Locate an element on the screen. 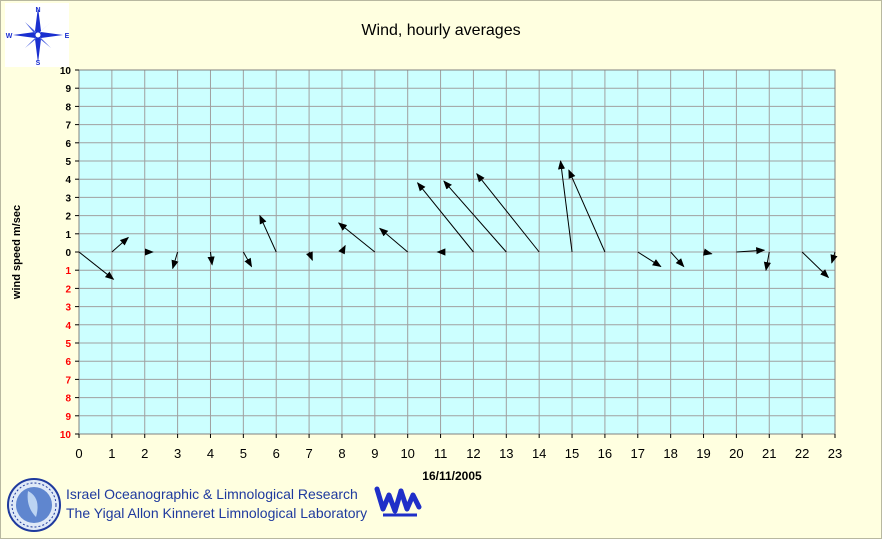 Image resolution: width=882 pixels, height=539 pixels. x-tick-label: 23 is located at coordinates (835, 453).